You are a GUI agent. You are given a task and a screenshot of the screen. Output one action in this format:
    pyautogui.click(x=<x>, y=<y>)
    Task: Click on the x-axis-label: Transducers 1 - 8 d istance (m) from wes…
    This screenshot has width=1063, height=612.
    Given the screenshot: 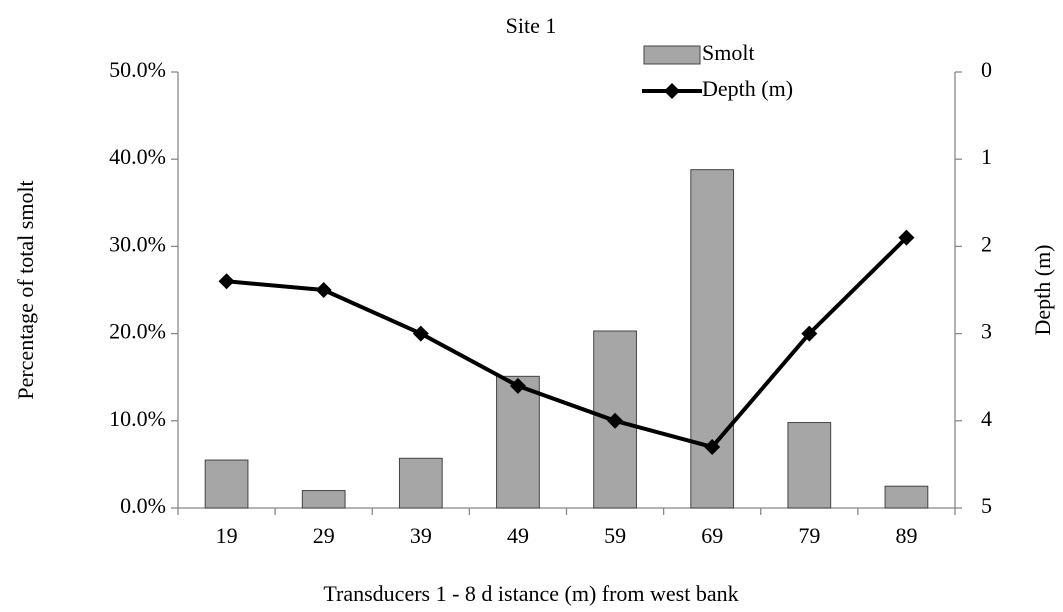 What is the action you would take?
    pyautogui.click(x=530, y=593)
    